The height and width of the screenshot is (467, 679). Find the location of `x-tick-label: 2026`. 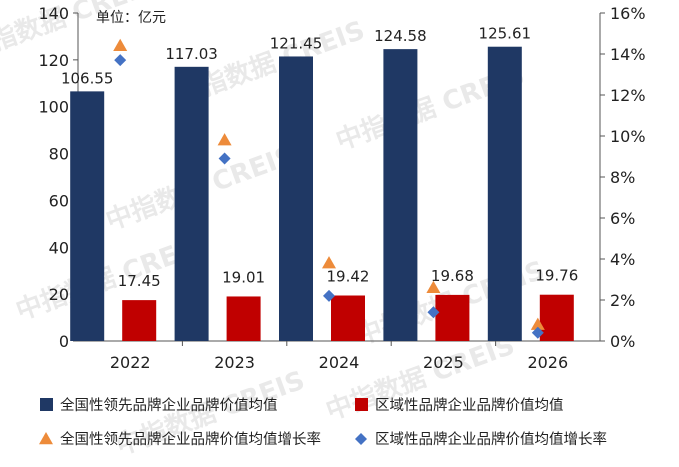

x-tick-label: 2026 is located at coordinates (547, 362).